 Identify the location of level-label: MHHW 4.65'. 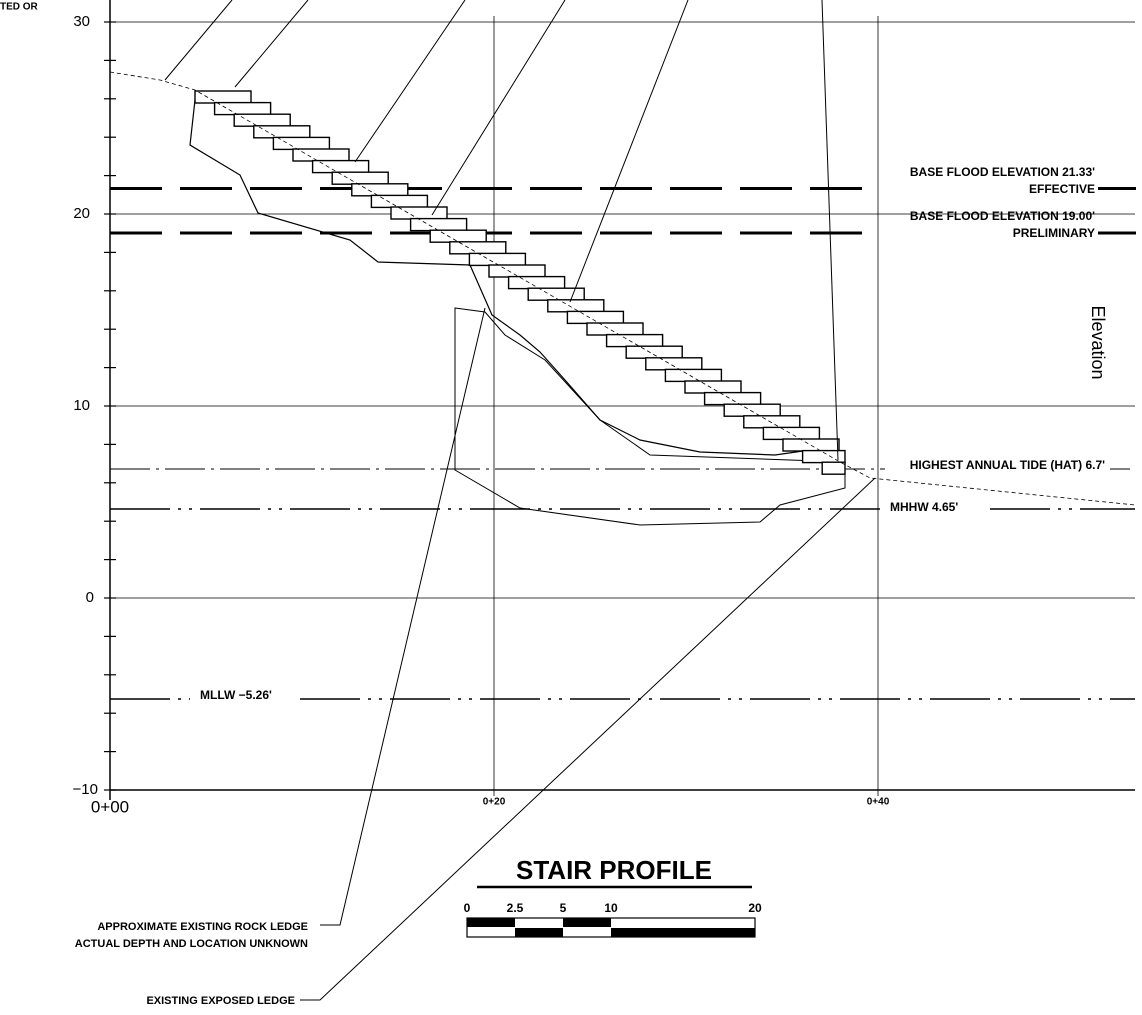
(924, 507).